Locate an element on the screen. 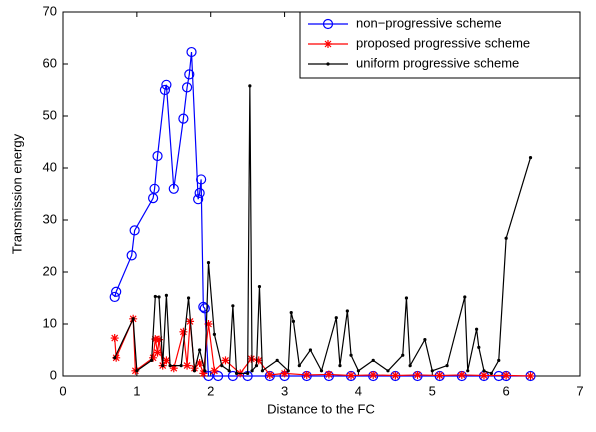 The image size is (596, 432). y-axis-label: Transmission energy is located at coordinates (16, 193).